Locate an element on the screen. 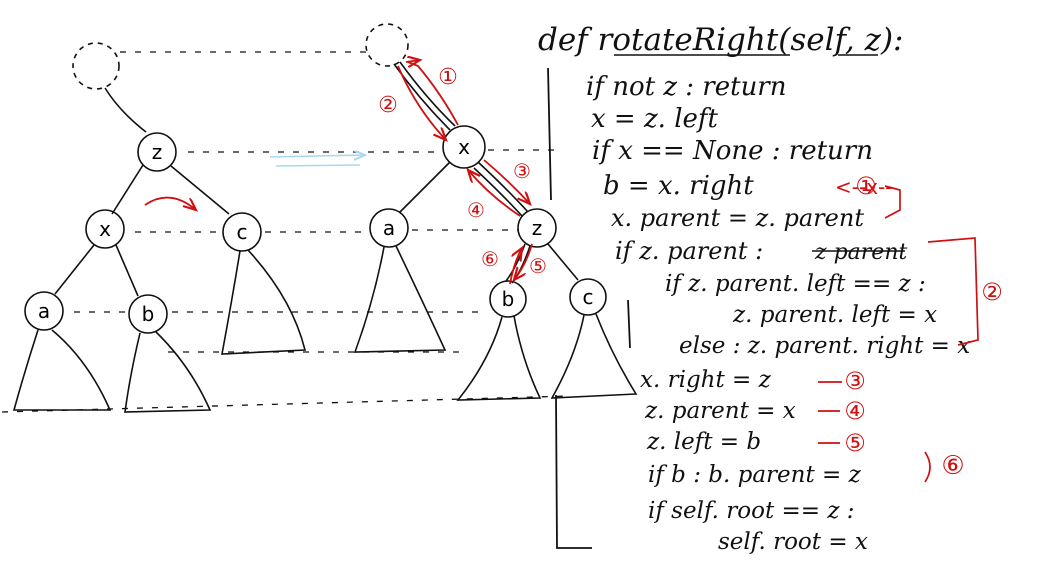 The image size is (1043, 580). label-a-right: a is located at coordinates (389, 228).